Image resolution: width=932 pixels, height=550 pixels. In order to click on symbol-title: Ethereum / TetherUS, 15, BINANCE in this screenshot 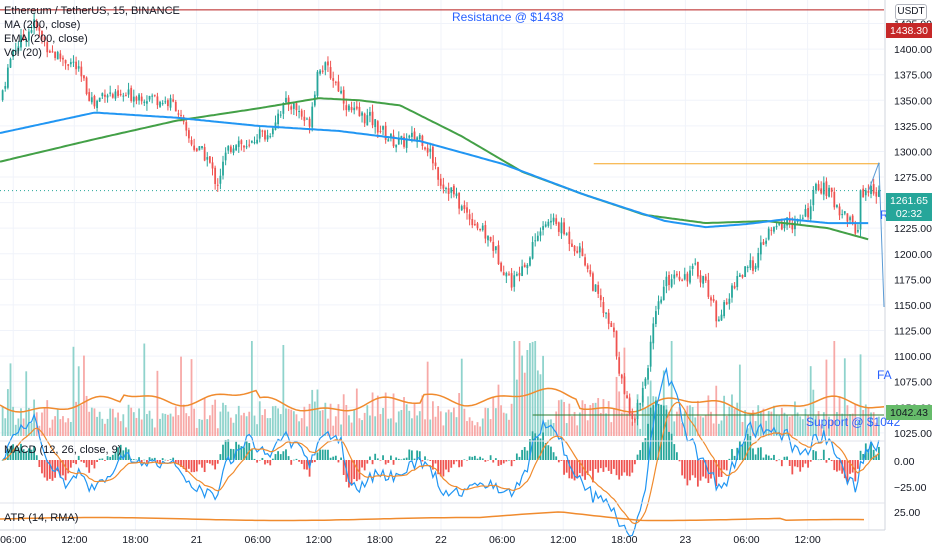, I will do `click(92, 11)`.